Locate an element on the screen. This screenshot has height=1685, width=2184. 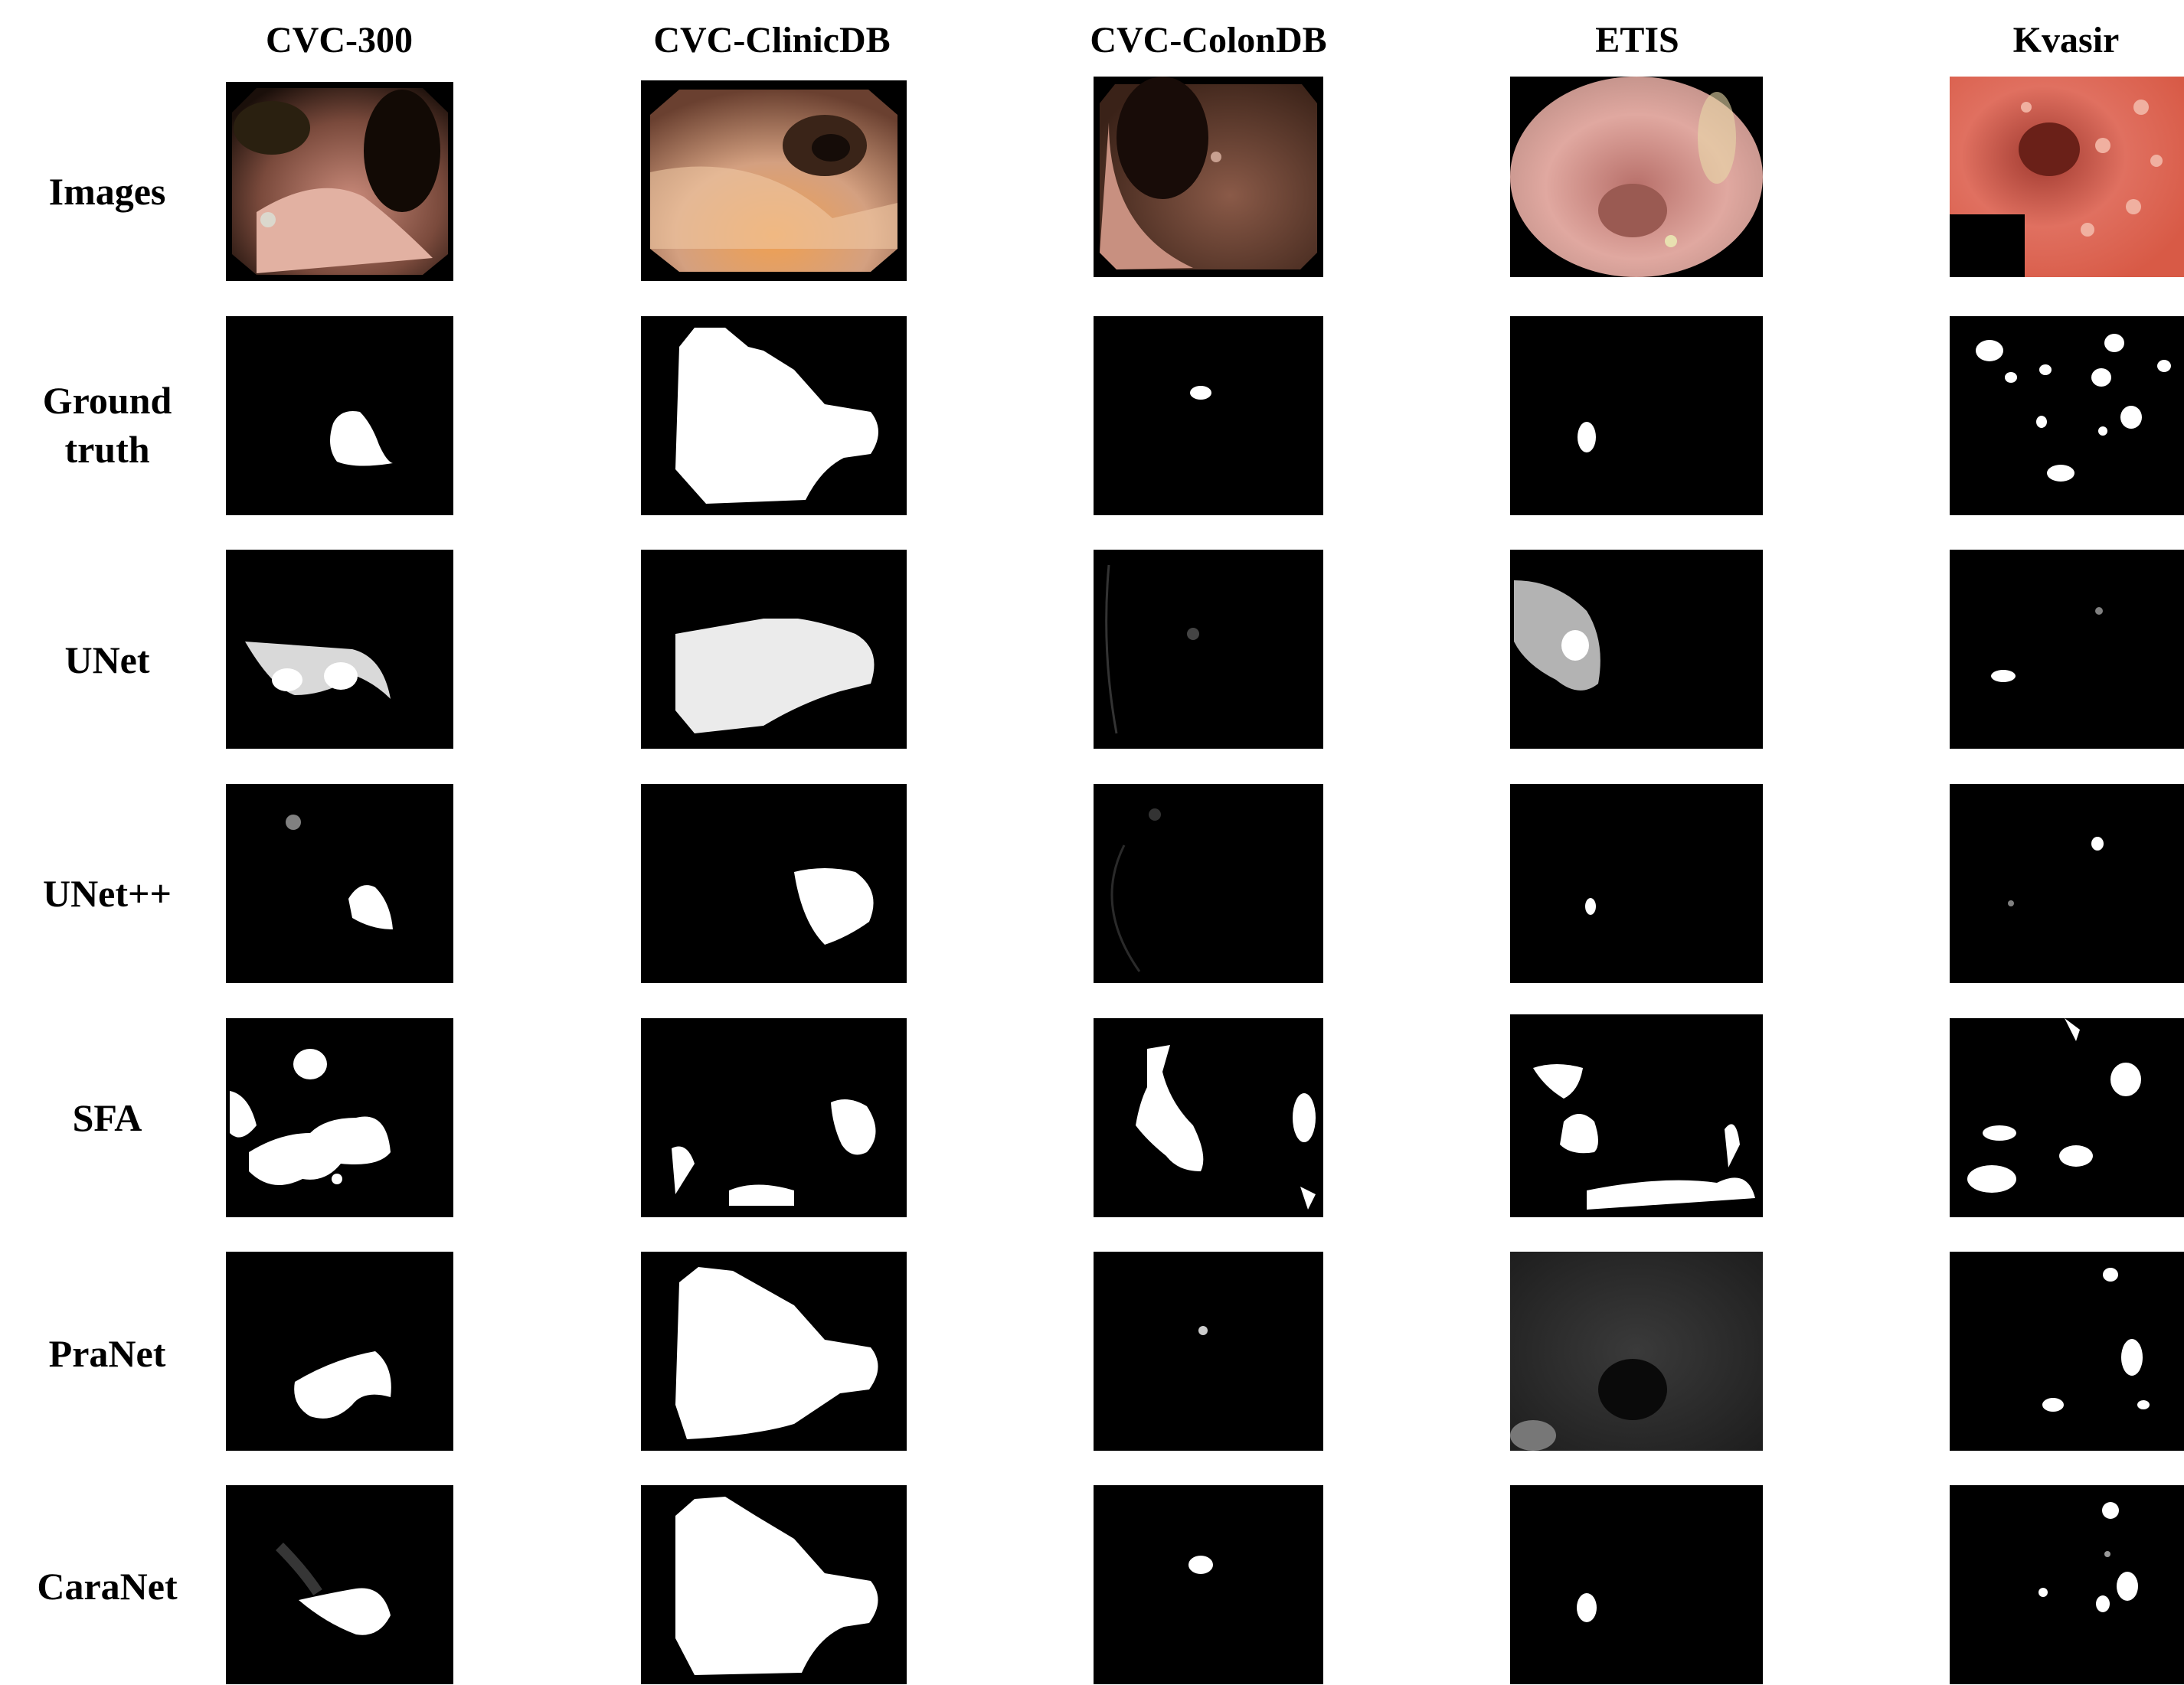
row-label-pranet: PraNet is located at coordinates (107, 1353).